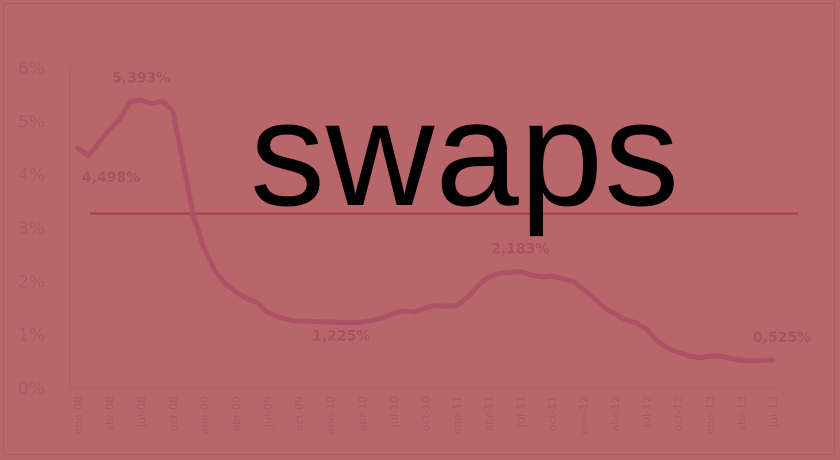 This screenshot has width=840, height=460. I want to click on x-tick-label: oct-11, so click(552, 413).